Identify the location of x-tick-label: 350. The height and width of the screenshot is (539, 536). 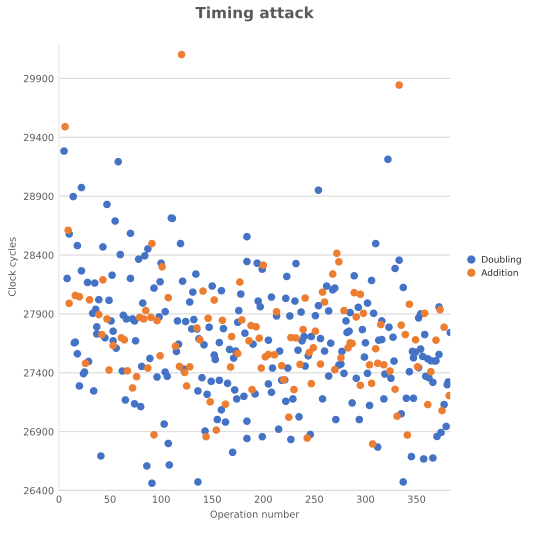
(417, 499).